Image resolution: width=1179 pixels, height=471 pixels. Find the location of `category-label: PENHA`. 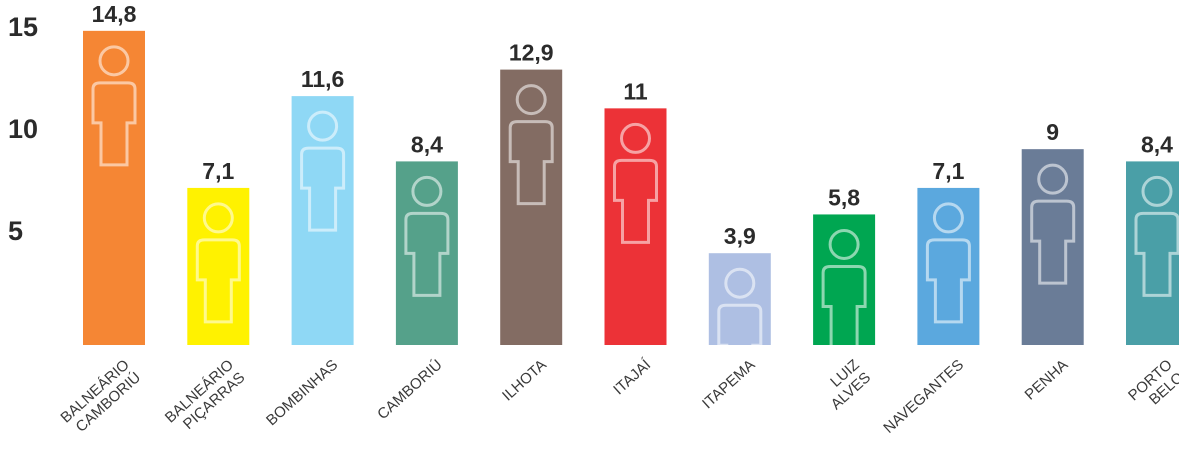

category-label: PENHA is located at coordinates (1047, 379).